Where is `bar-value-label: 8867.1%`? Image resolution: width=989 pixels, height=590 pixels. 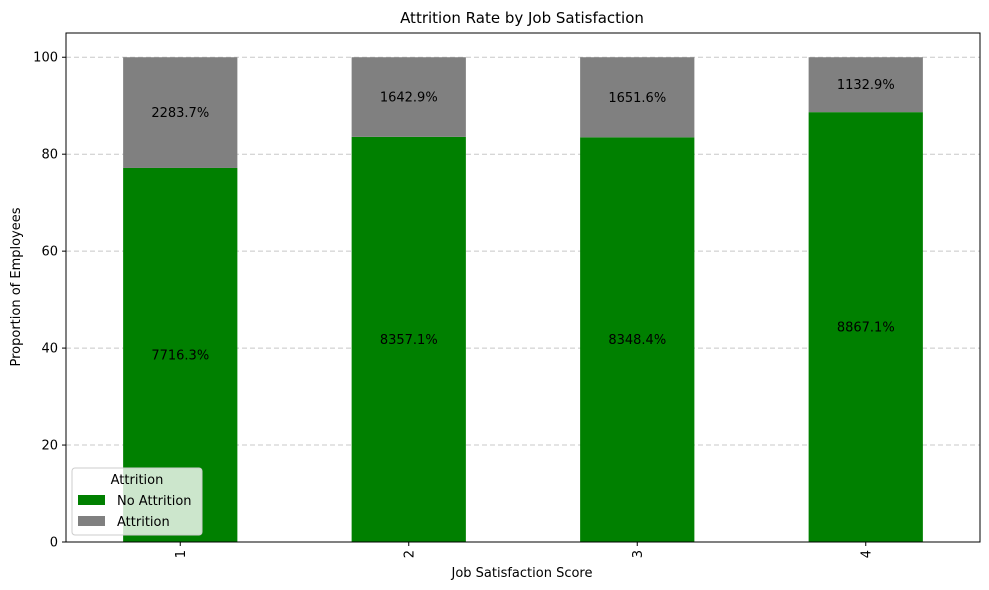
bar-value-label: 8867.1% is located at coordinates (866, 328).